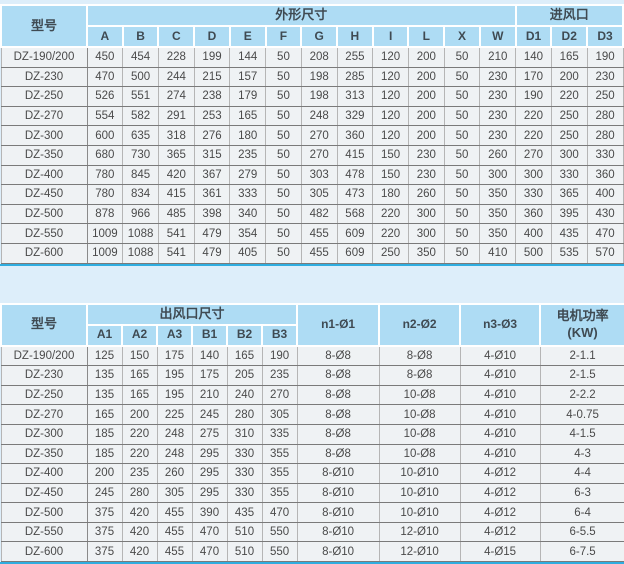  Describe the element at coordinates (244, 434) in the screenshot. I see `value-cell: 310` at that location.